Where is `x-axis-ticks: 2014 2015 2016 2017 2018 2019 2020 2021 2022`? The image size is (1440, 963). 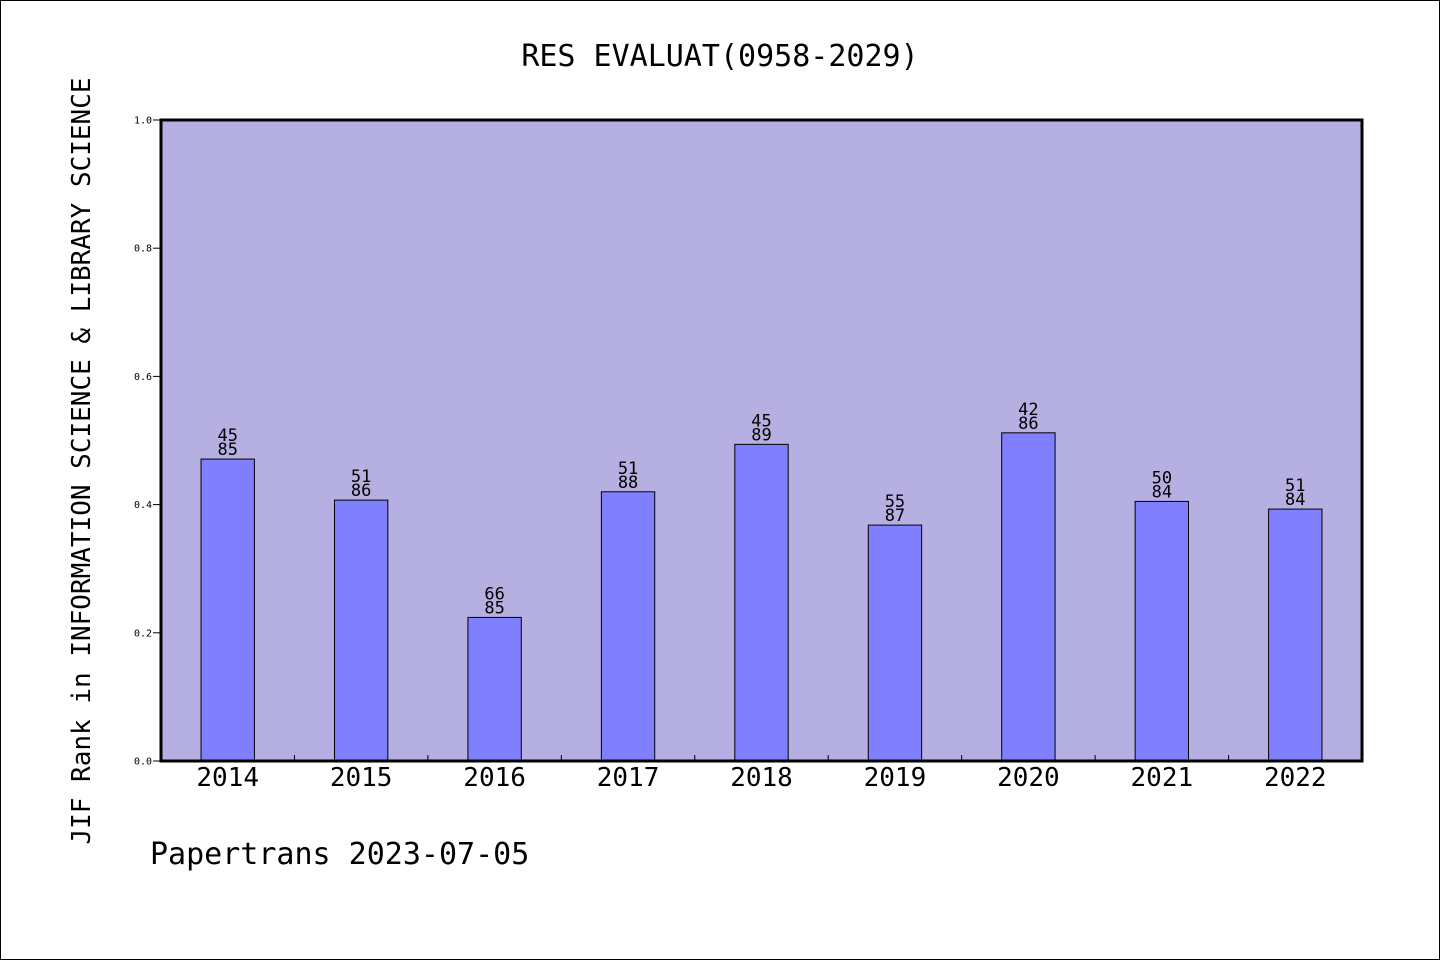
x-axis-ticks: 2014 2015 2016 2017 2018 2019 2020 2021 2022 is located at coordinates (761, 774).